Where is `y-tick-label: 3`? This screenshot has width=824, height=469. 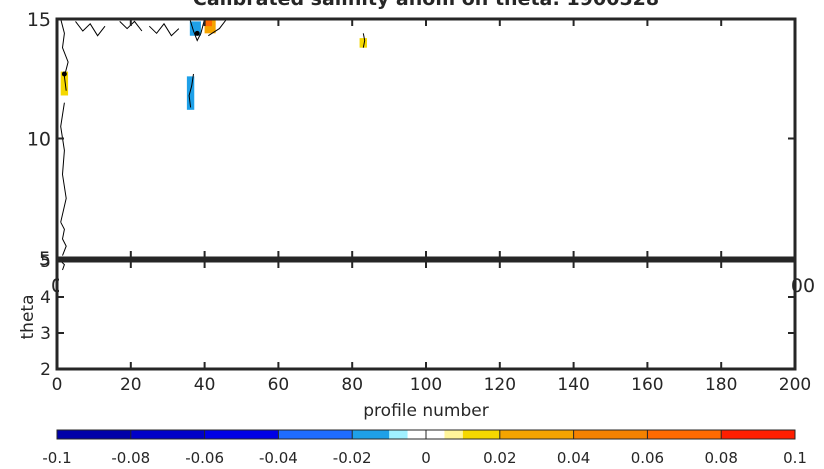 y-tick-label: 3 is located at coordinates (45, 334).